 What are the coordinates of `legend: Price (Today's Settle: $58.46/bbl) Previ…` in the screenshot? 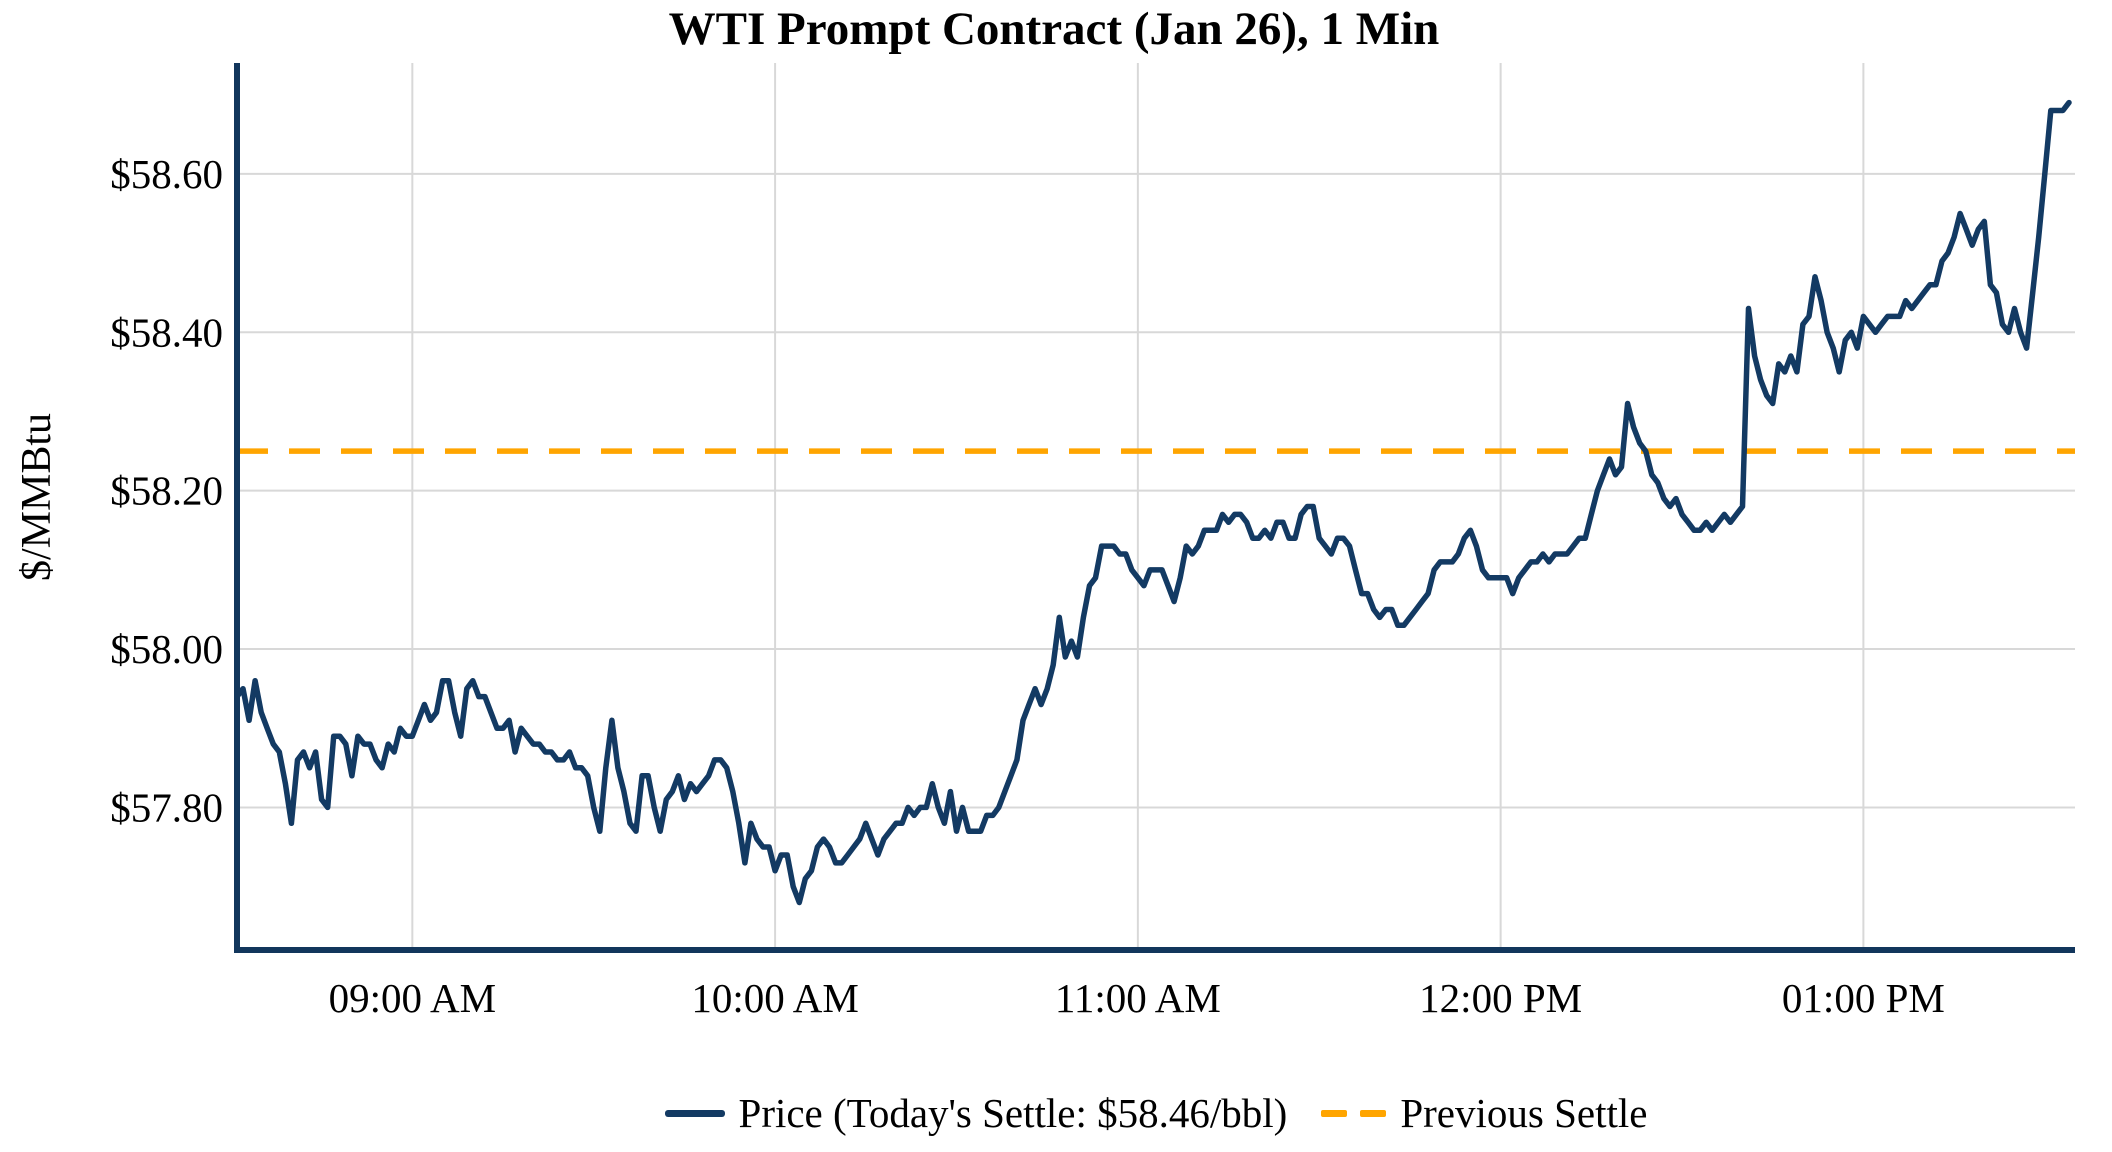 It's located at (1156, 1113).